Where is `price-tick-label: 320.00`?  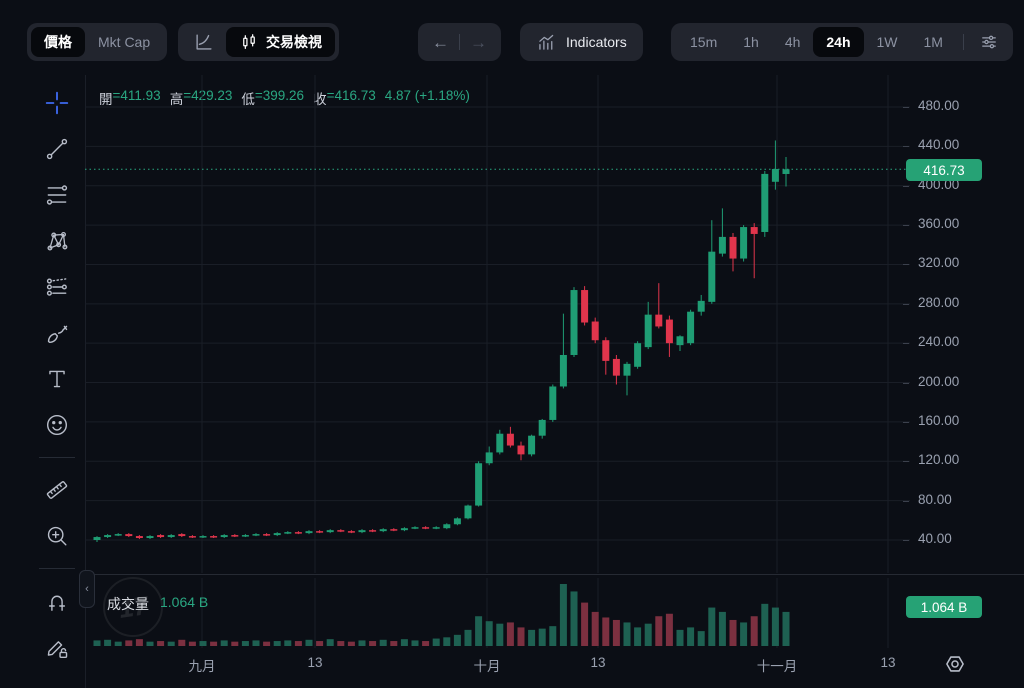 price-tick-label: 320.00 is located at coordinates (939, 263).